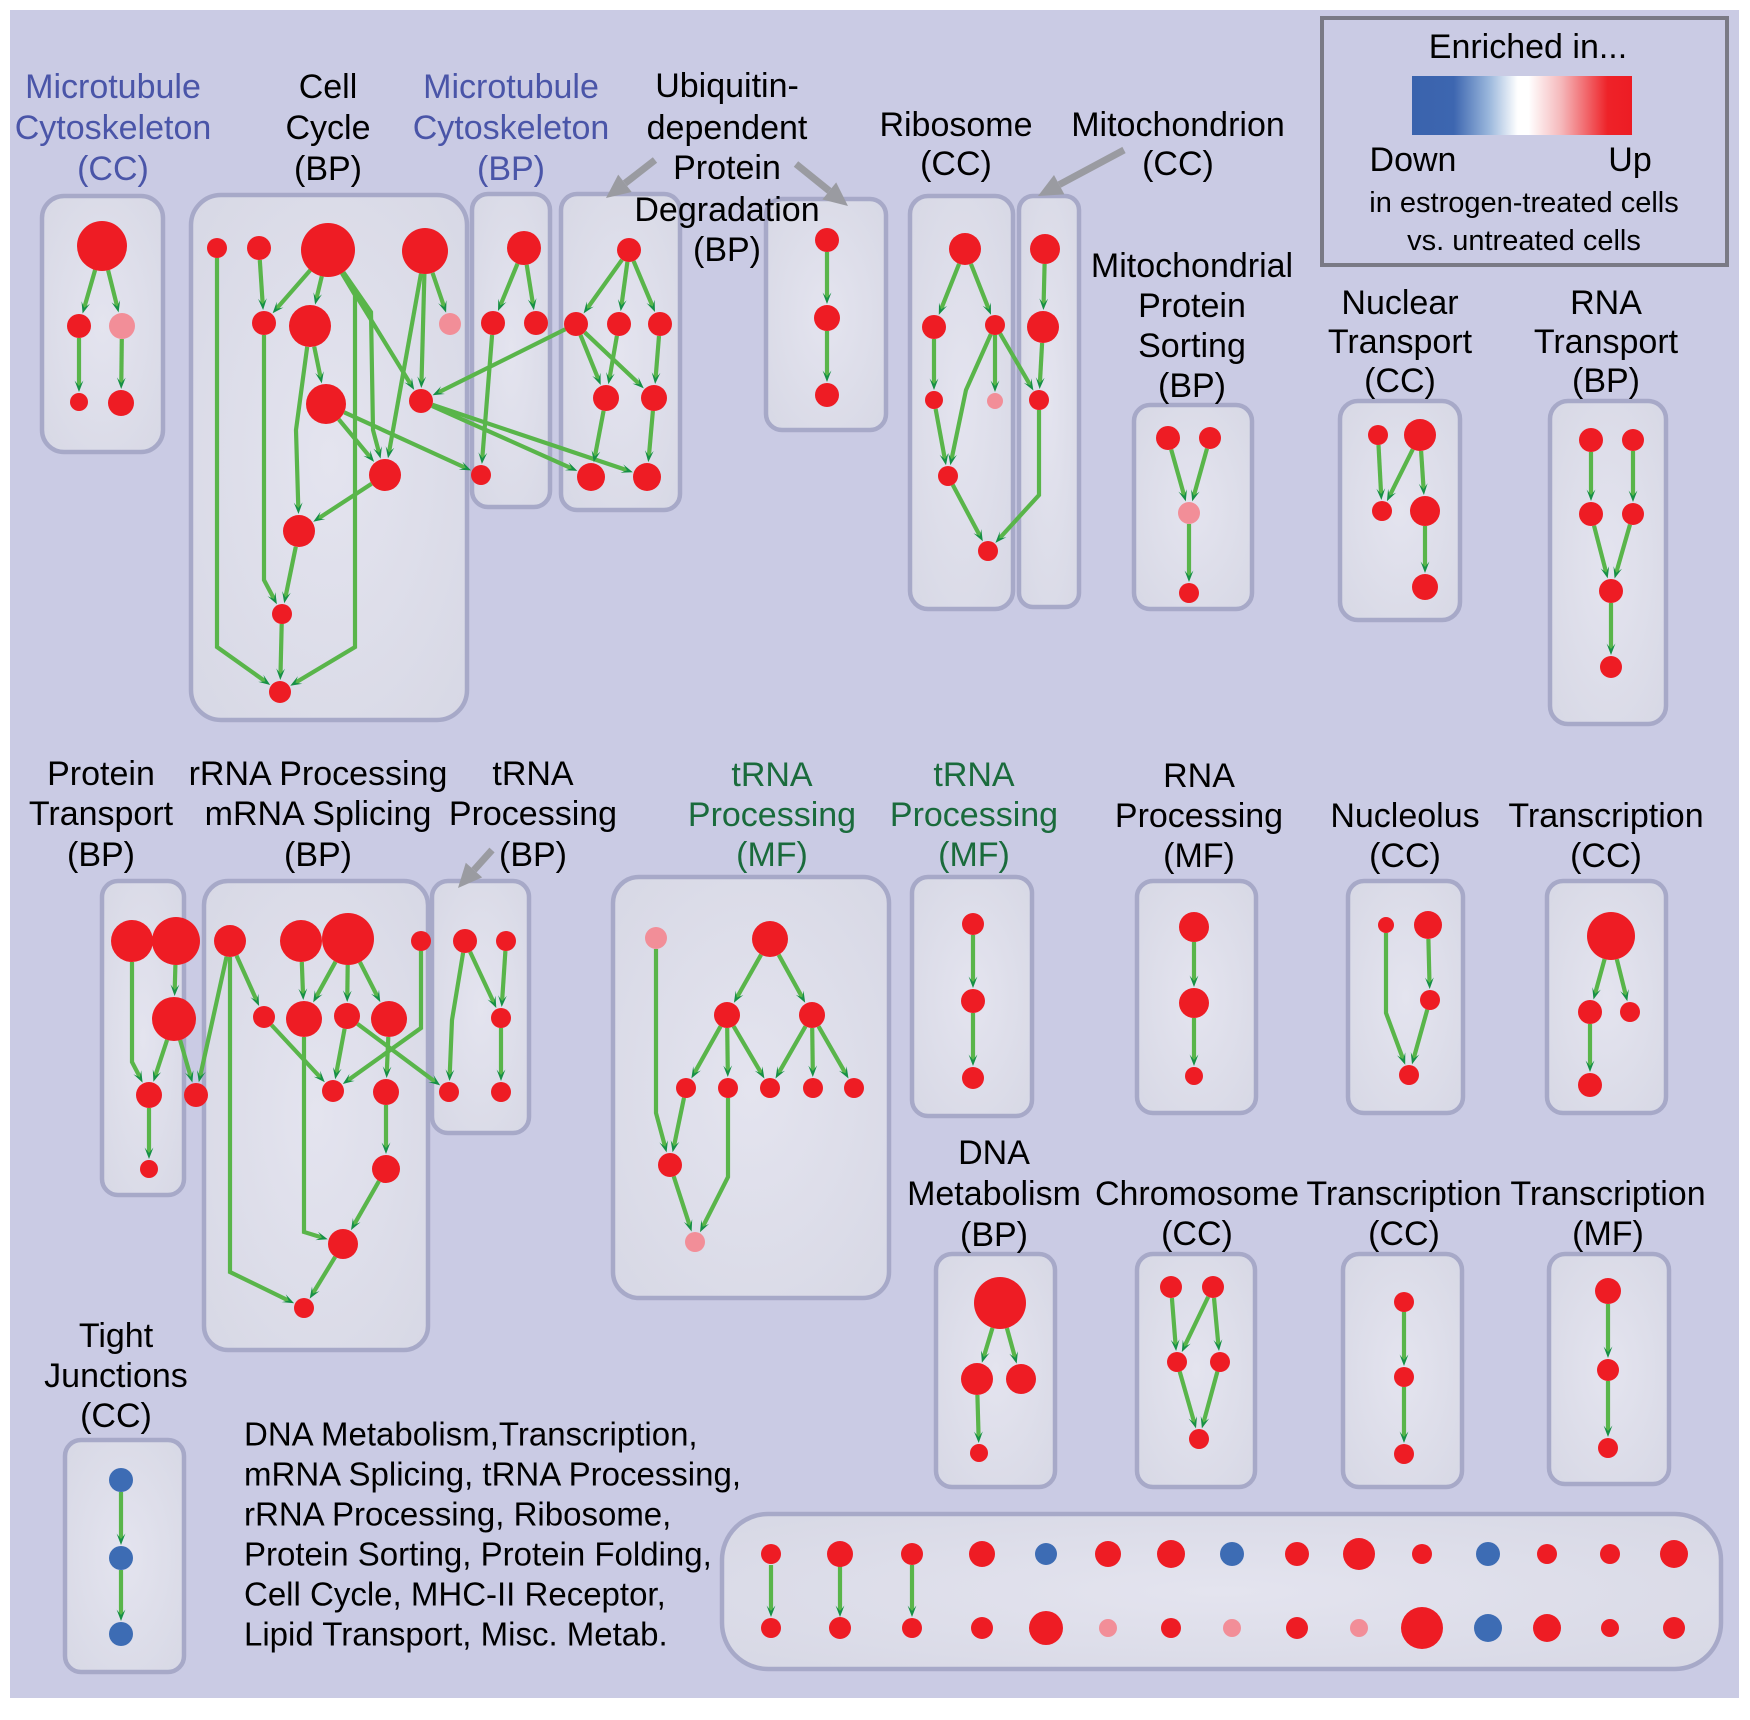 The width and height of the screenshot is (1750, 1720). I want to click on svg-text: rRNA Processing, Ribosome,, so click(457, 1514).